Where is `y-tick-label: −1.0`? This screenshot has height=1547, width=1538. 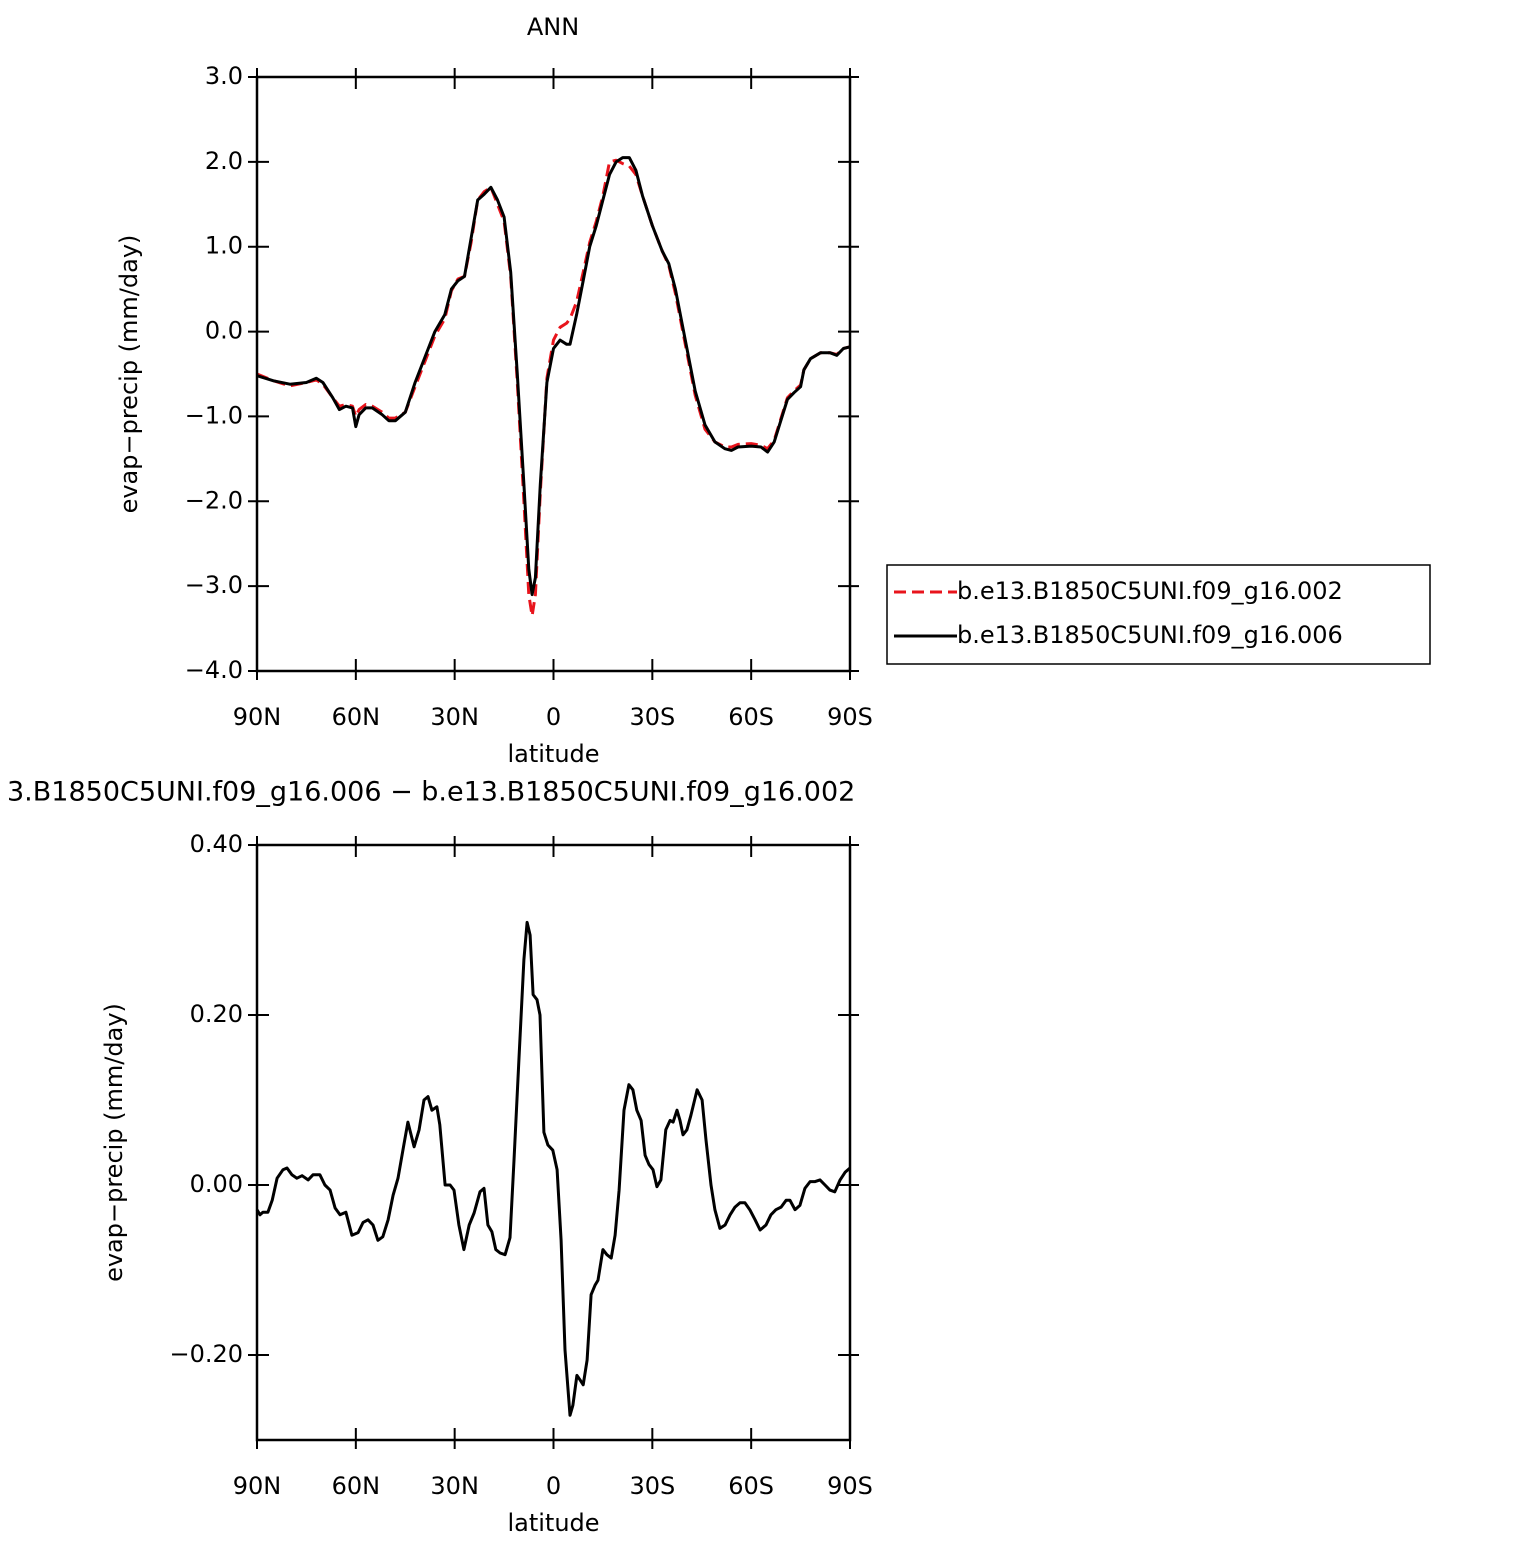
y-tick-label: −1.0 is located at coordinates (214, 415).